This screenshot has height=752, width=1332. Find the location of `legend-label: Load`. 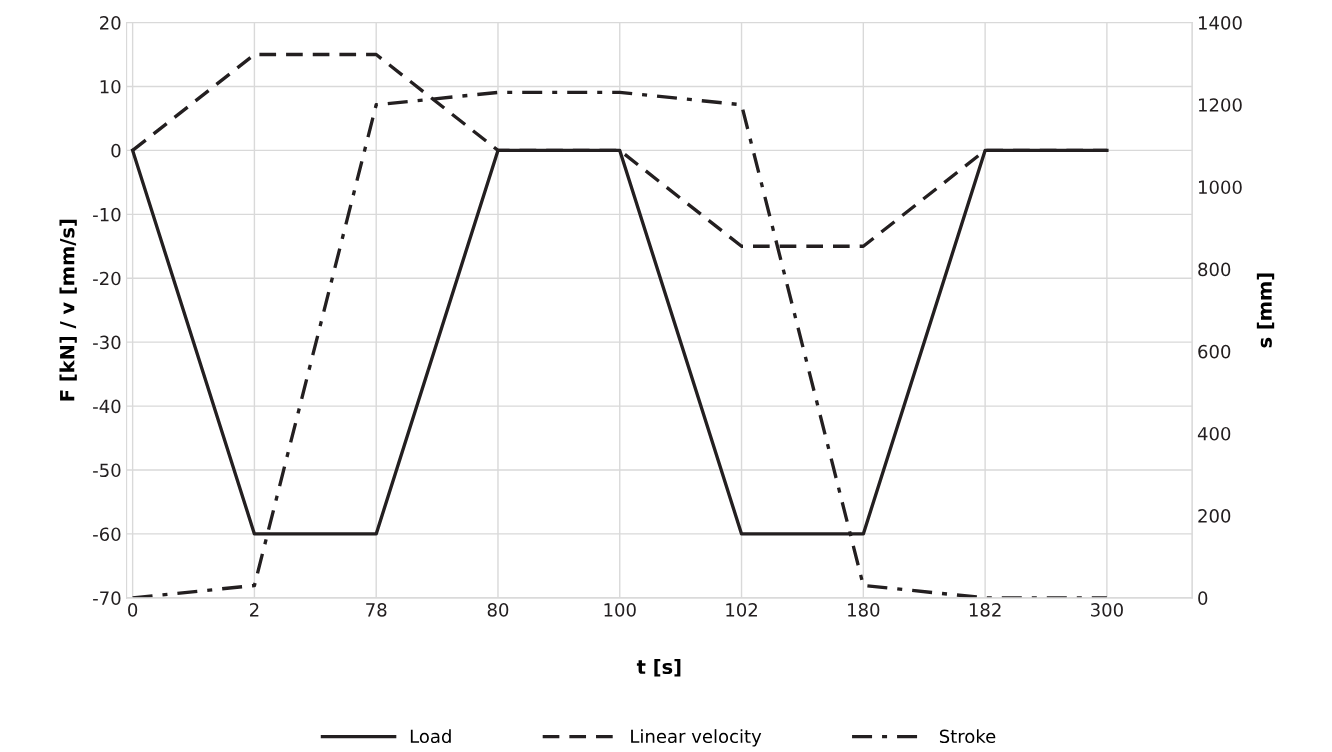

legend-label: Load is located at coordinates (430, 736).